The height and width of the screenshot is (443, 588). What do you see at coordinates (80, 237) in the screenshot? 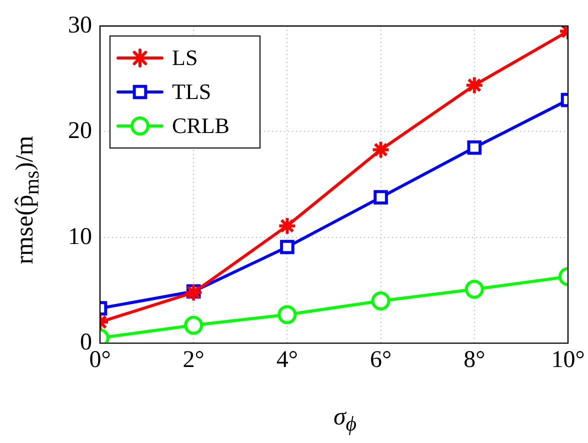
I see `y-tick-label: 10` at bounding box center [80, 237].